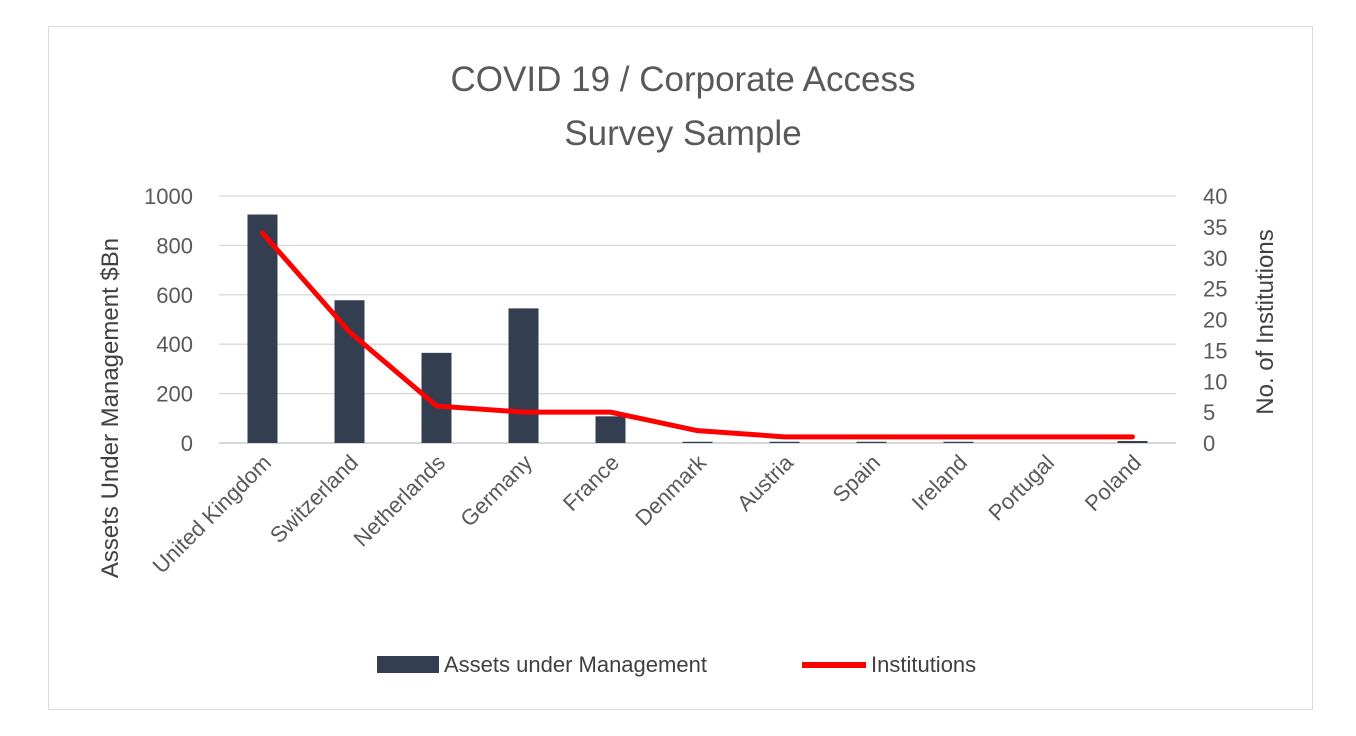 This screenshot has width=1356, height=736. What do you see at coordinates (174, 344) in the screenshot?
I see `y-tick-label: 400` at bounding box center [174, 344].